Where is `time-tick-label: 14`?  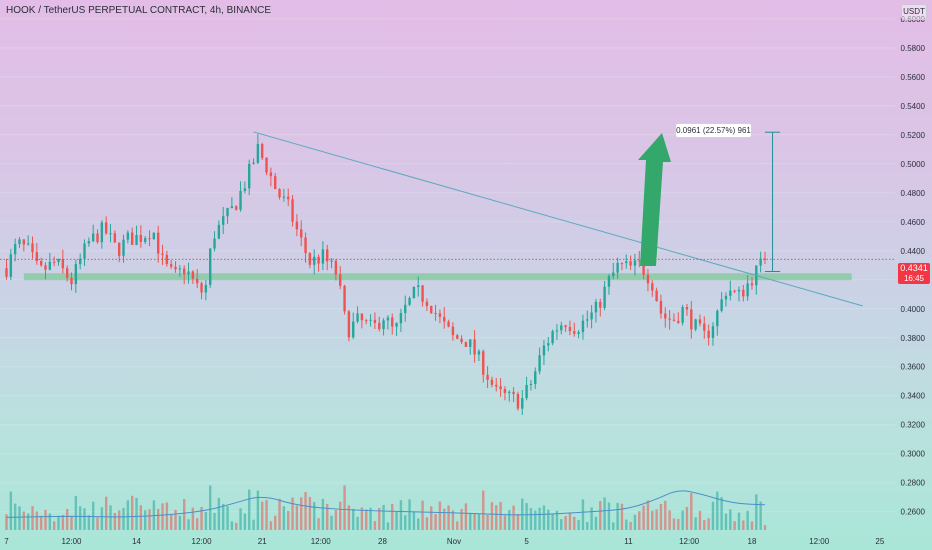 time-tick-label: 14 is located at coordinates (136, 541).